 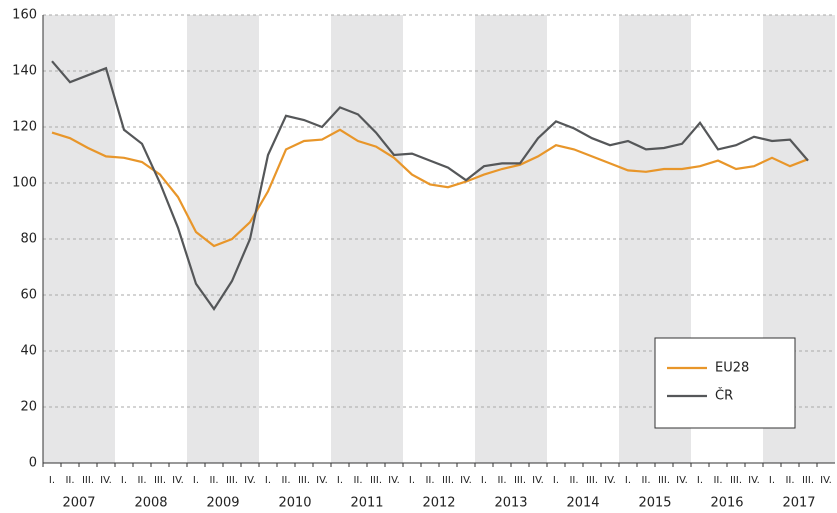 I want to click on y-tick-label: 0, so click(x=33, y=463).